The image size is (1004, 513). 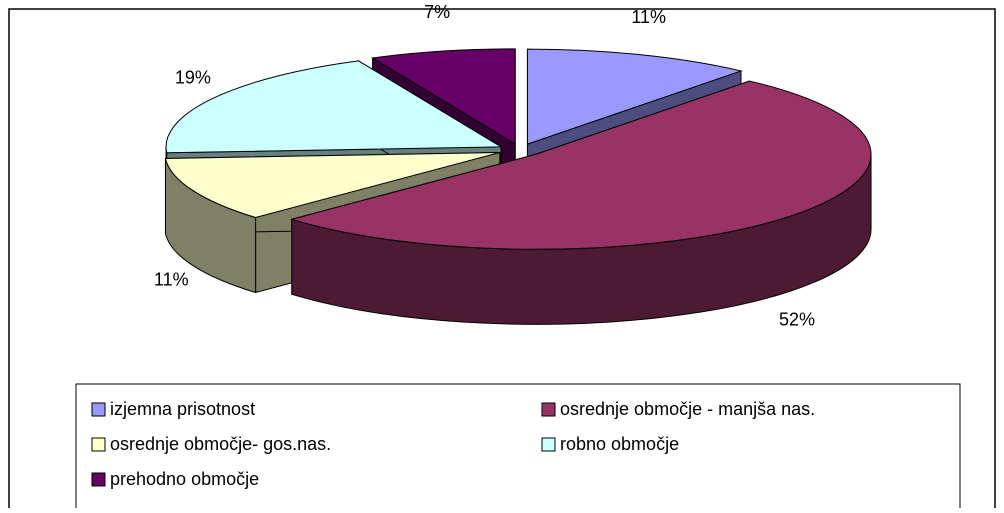 I want to click on legend-label: osrednje območje - manjša nas., so click(x=687, y=409).